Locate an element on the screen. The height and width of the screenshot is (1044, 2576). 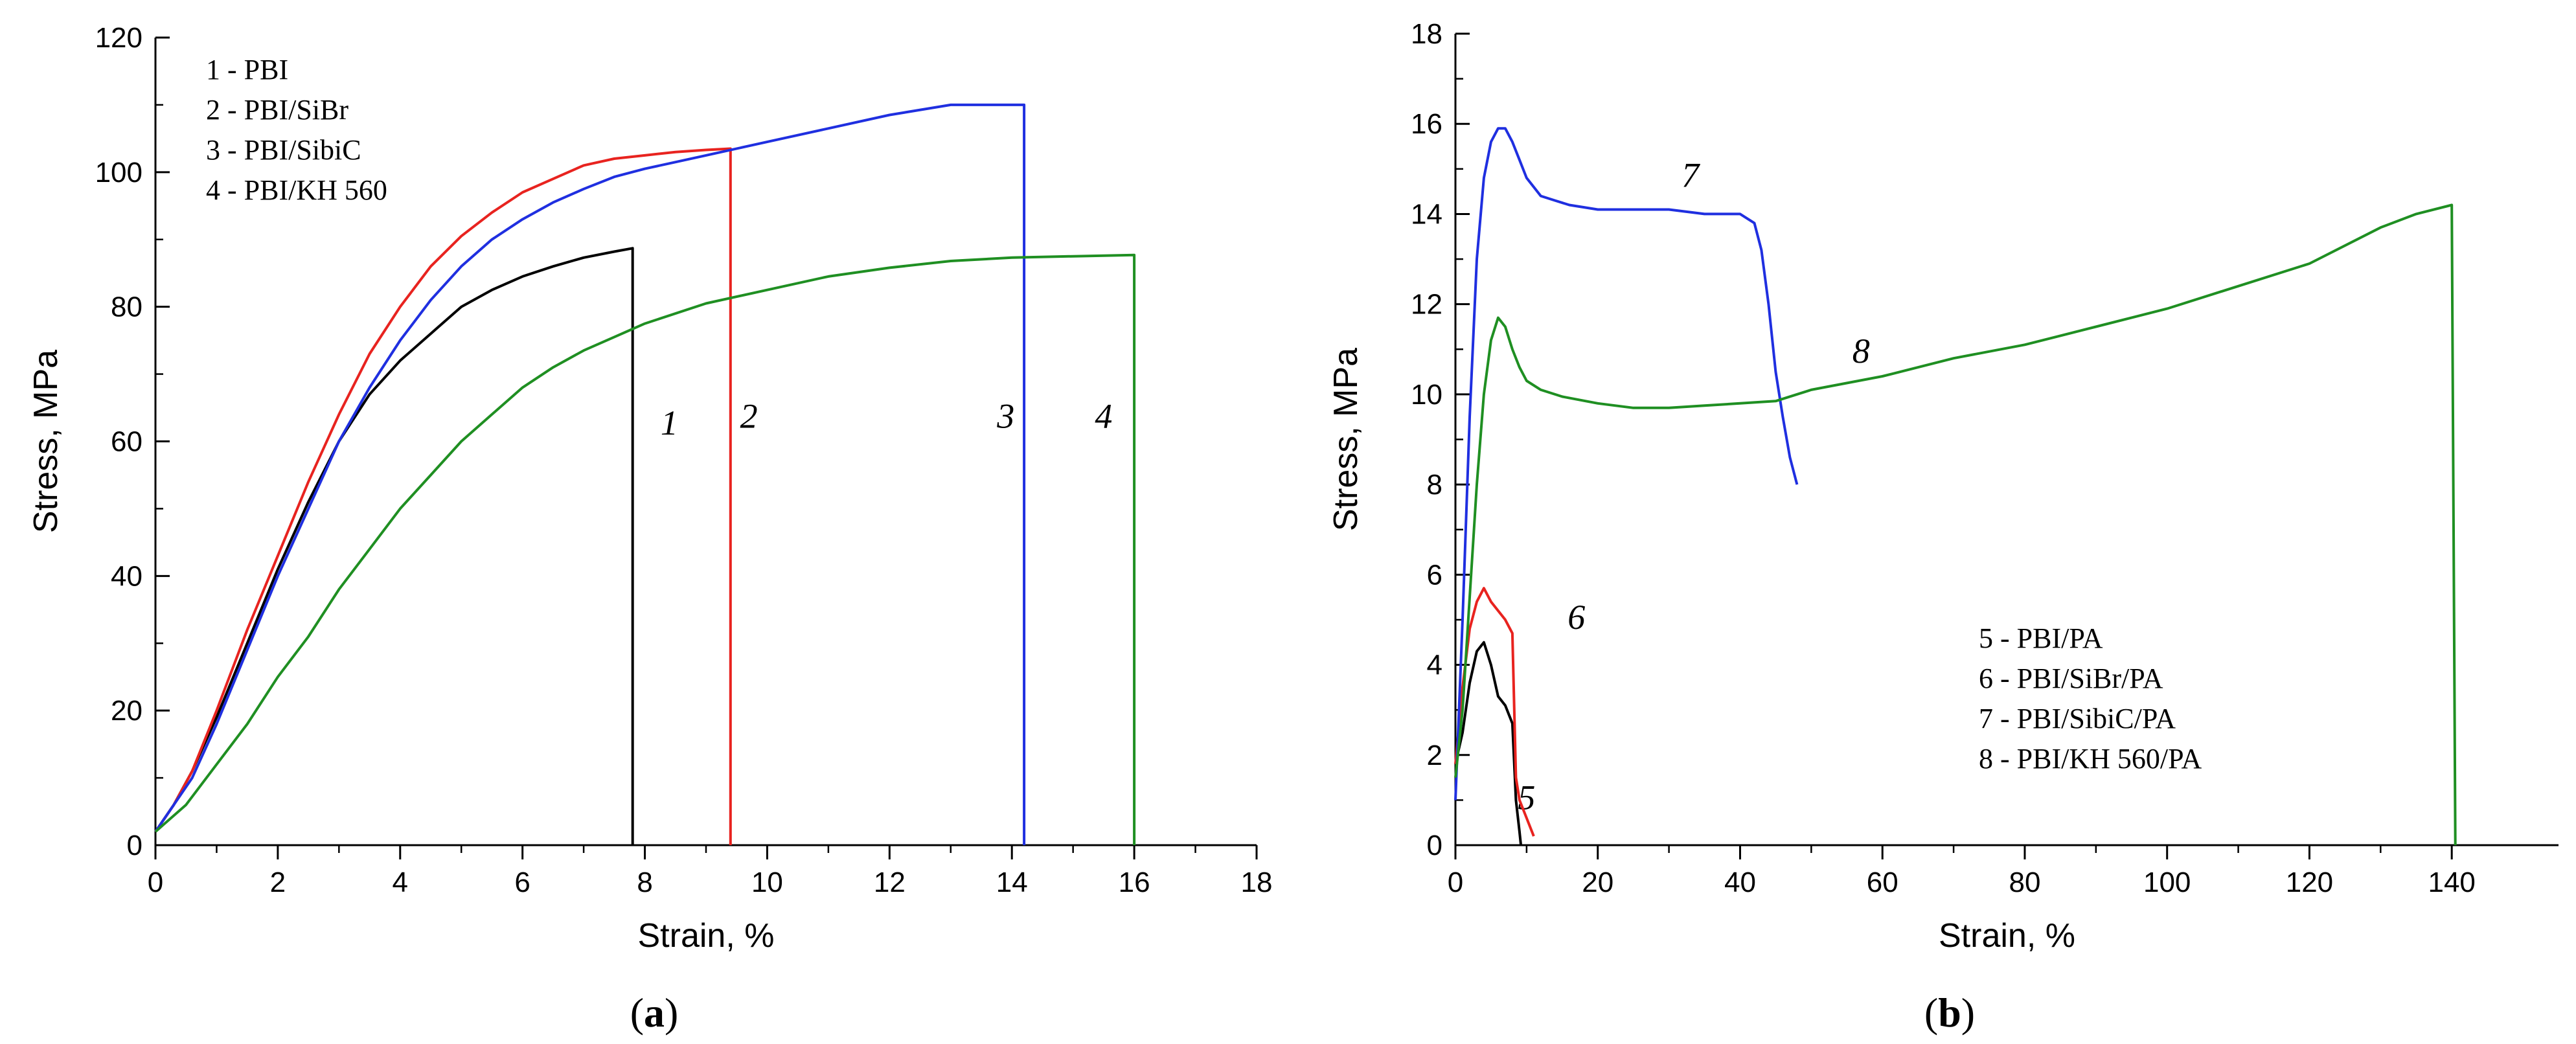
chart-a-x-tick-label: 16 is located at coordinates (1134, 882).